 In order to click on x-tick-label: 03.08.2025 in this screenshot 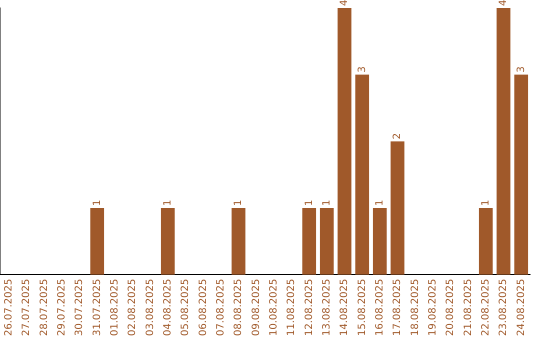, I will do `click(150, 307)`.